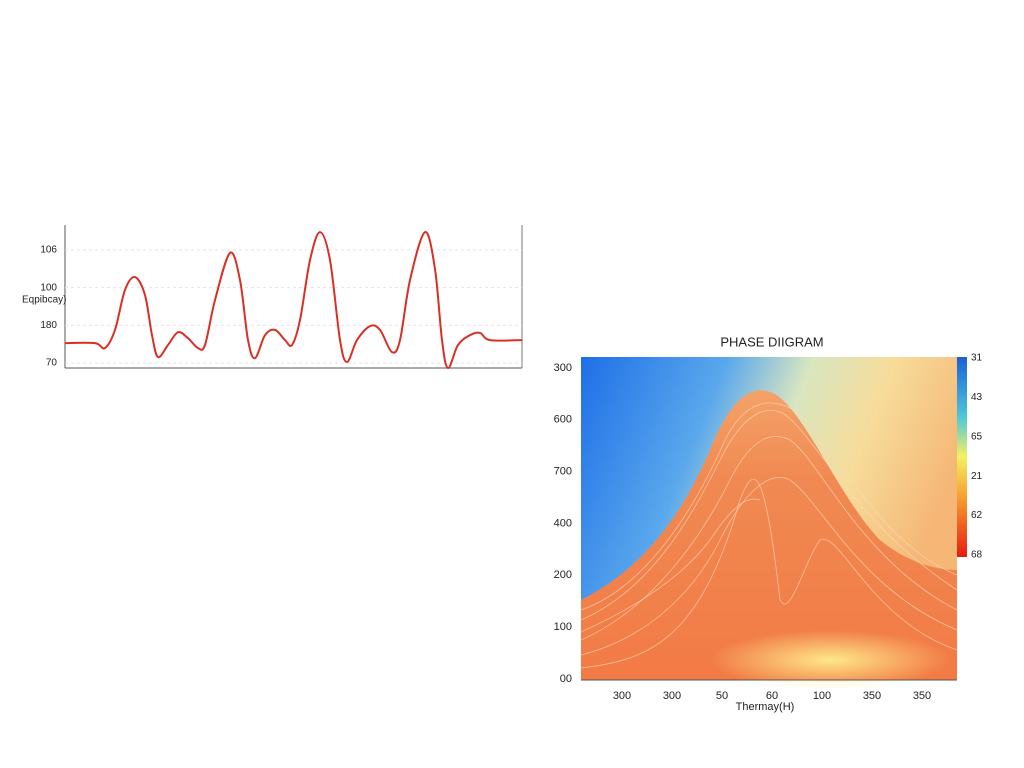  I want to click on line-chart: 70 180 100 106, so click(281, 300).